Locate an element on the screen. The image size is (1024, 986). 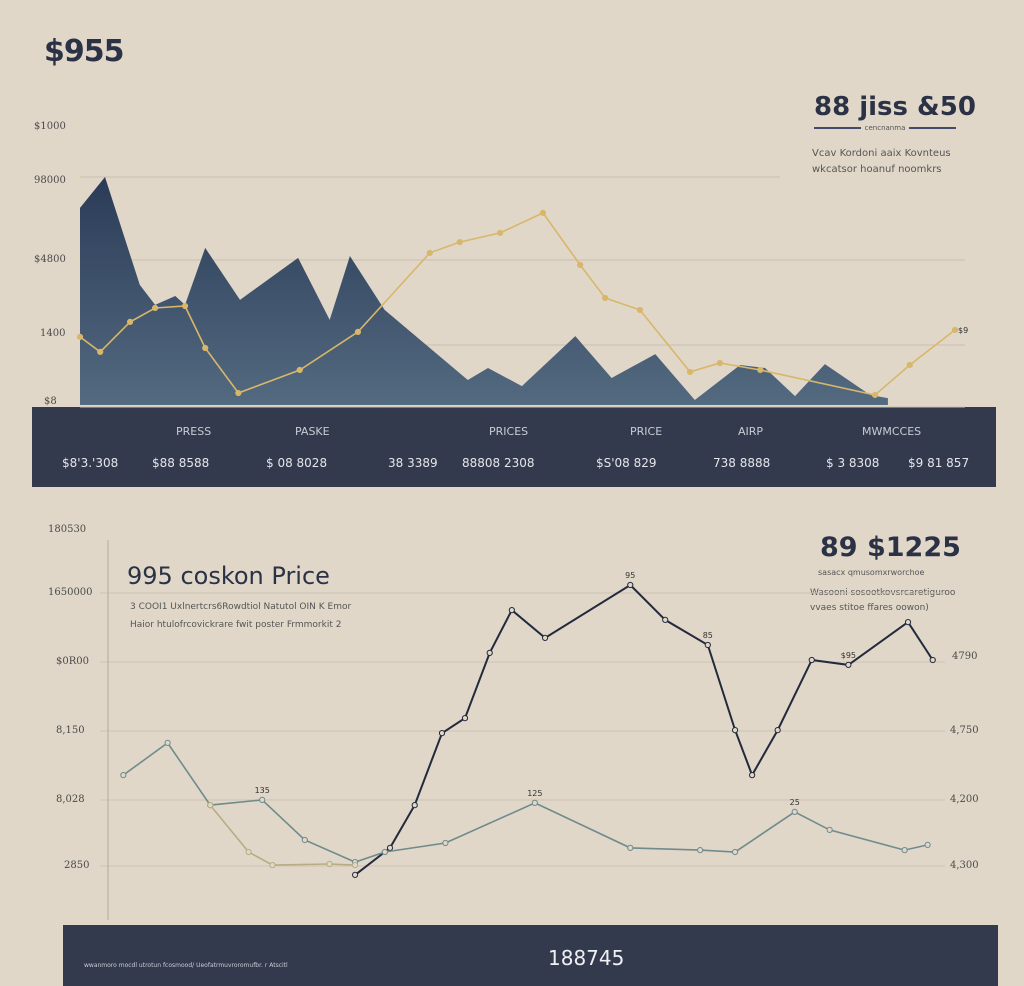
data-label: 25 is located at coordinates (795, 802).